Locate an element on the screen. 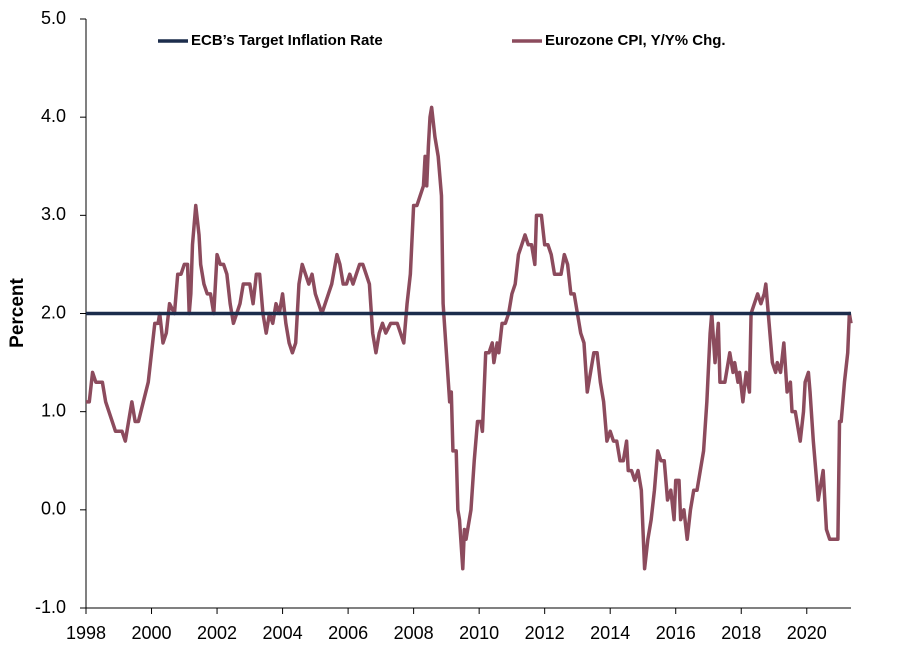 The image size is (900, 654). y-tick-label: 1.0 is located at coordinates (53, 410).